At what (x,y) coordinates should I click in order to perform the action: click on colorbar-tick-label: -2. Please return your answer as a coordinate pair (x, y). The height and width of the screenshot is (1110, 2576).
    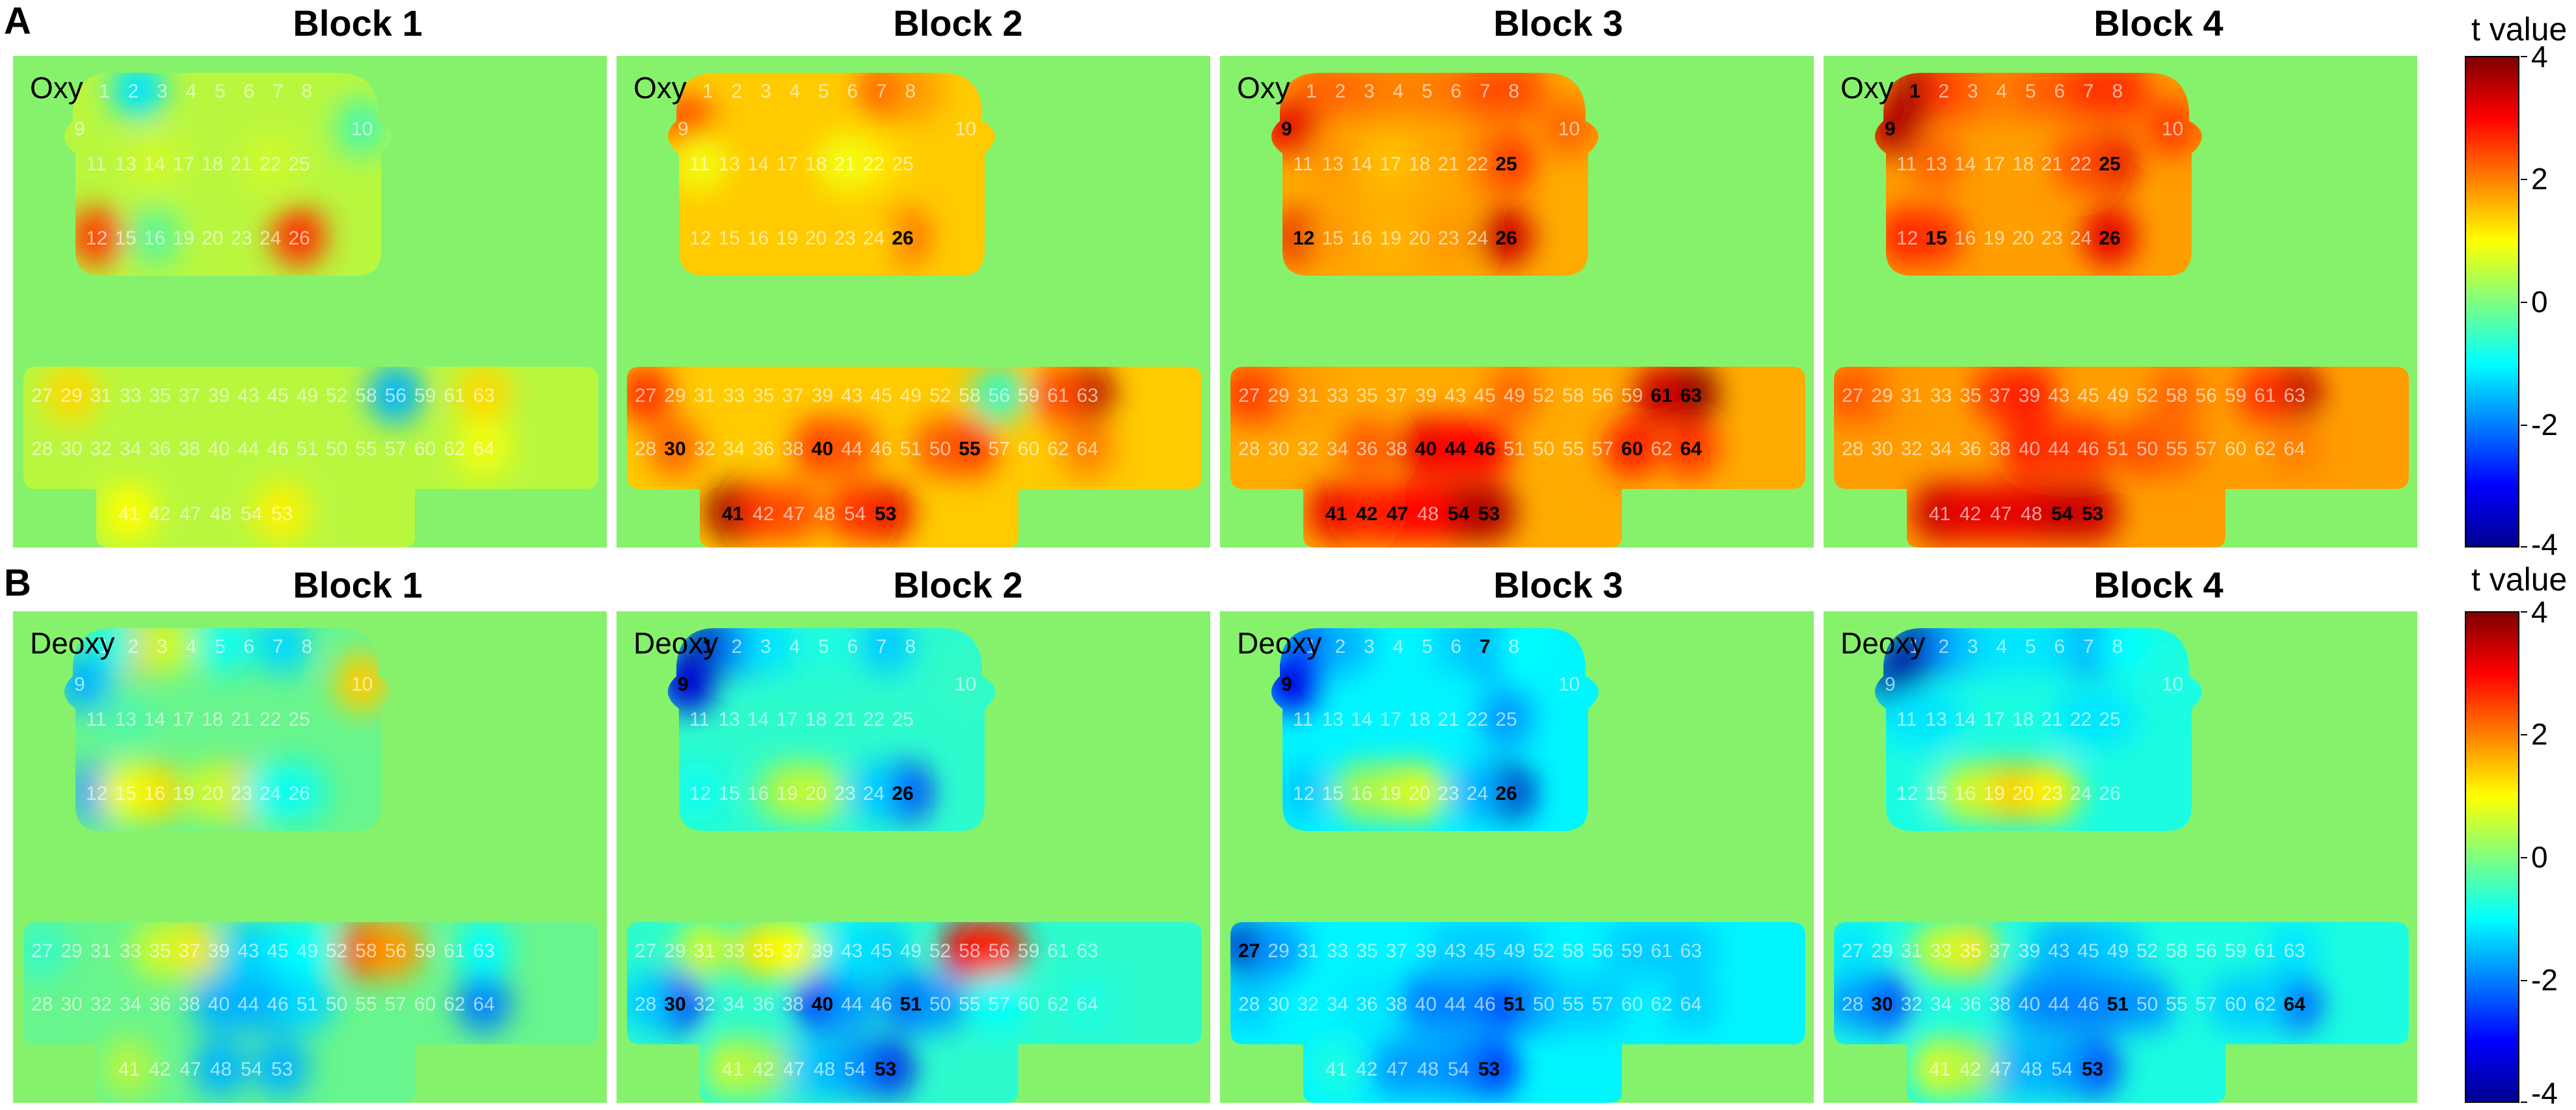
    Looking at the image, I should click on (2544, 980).